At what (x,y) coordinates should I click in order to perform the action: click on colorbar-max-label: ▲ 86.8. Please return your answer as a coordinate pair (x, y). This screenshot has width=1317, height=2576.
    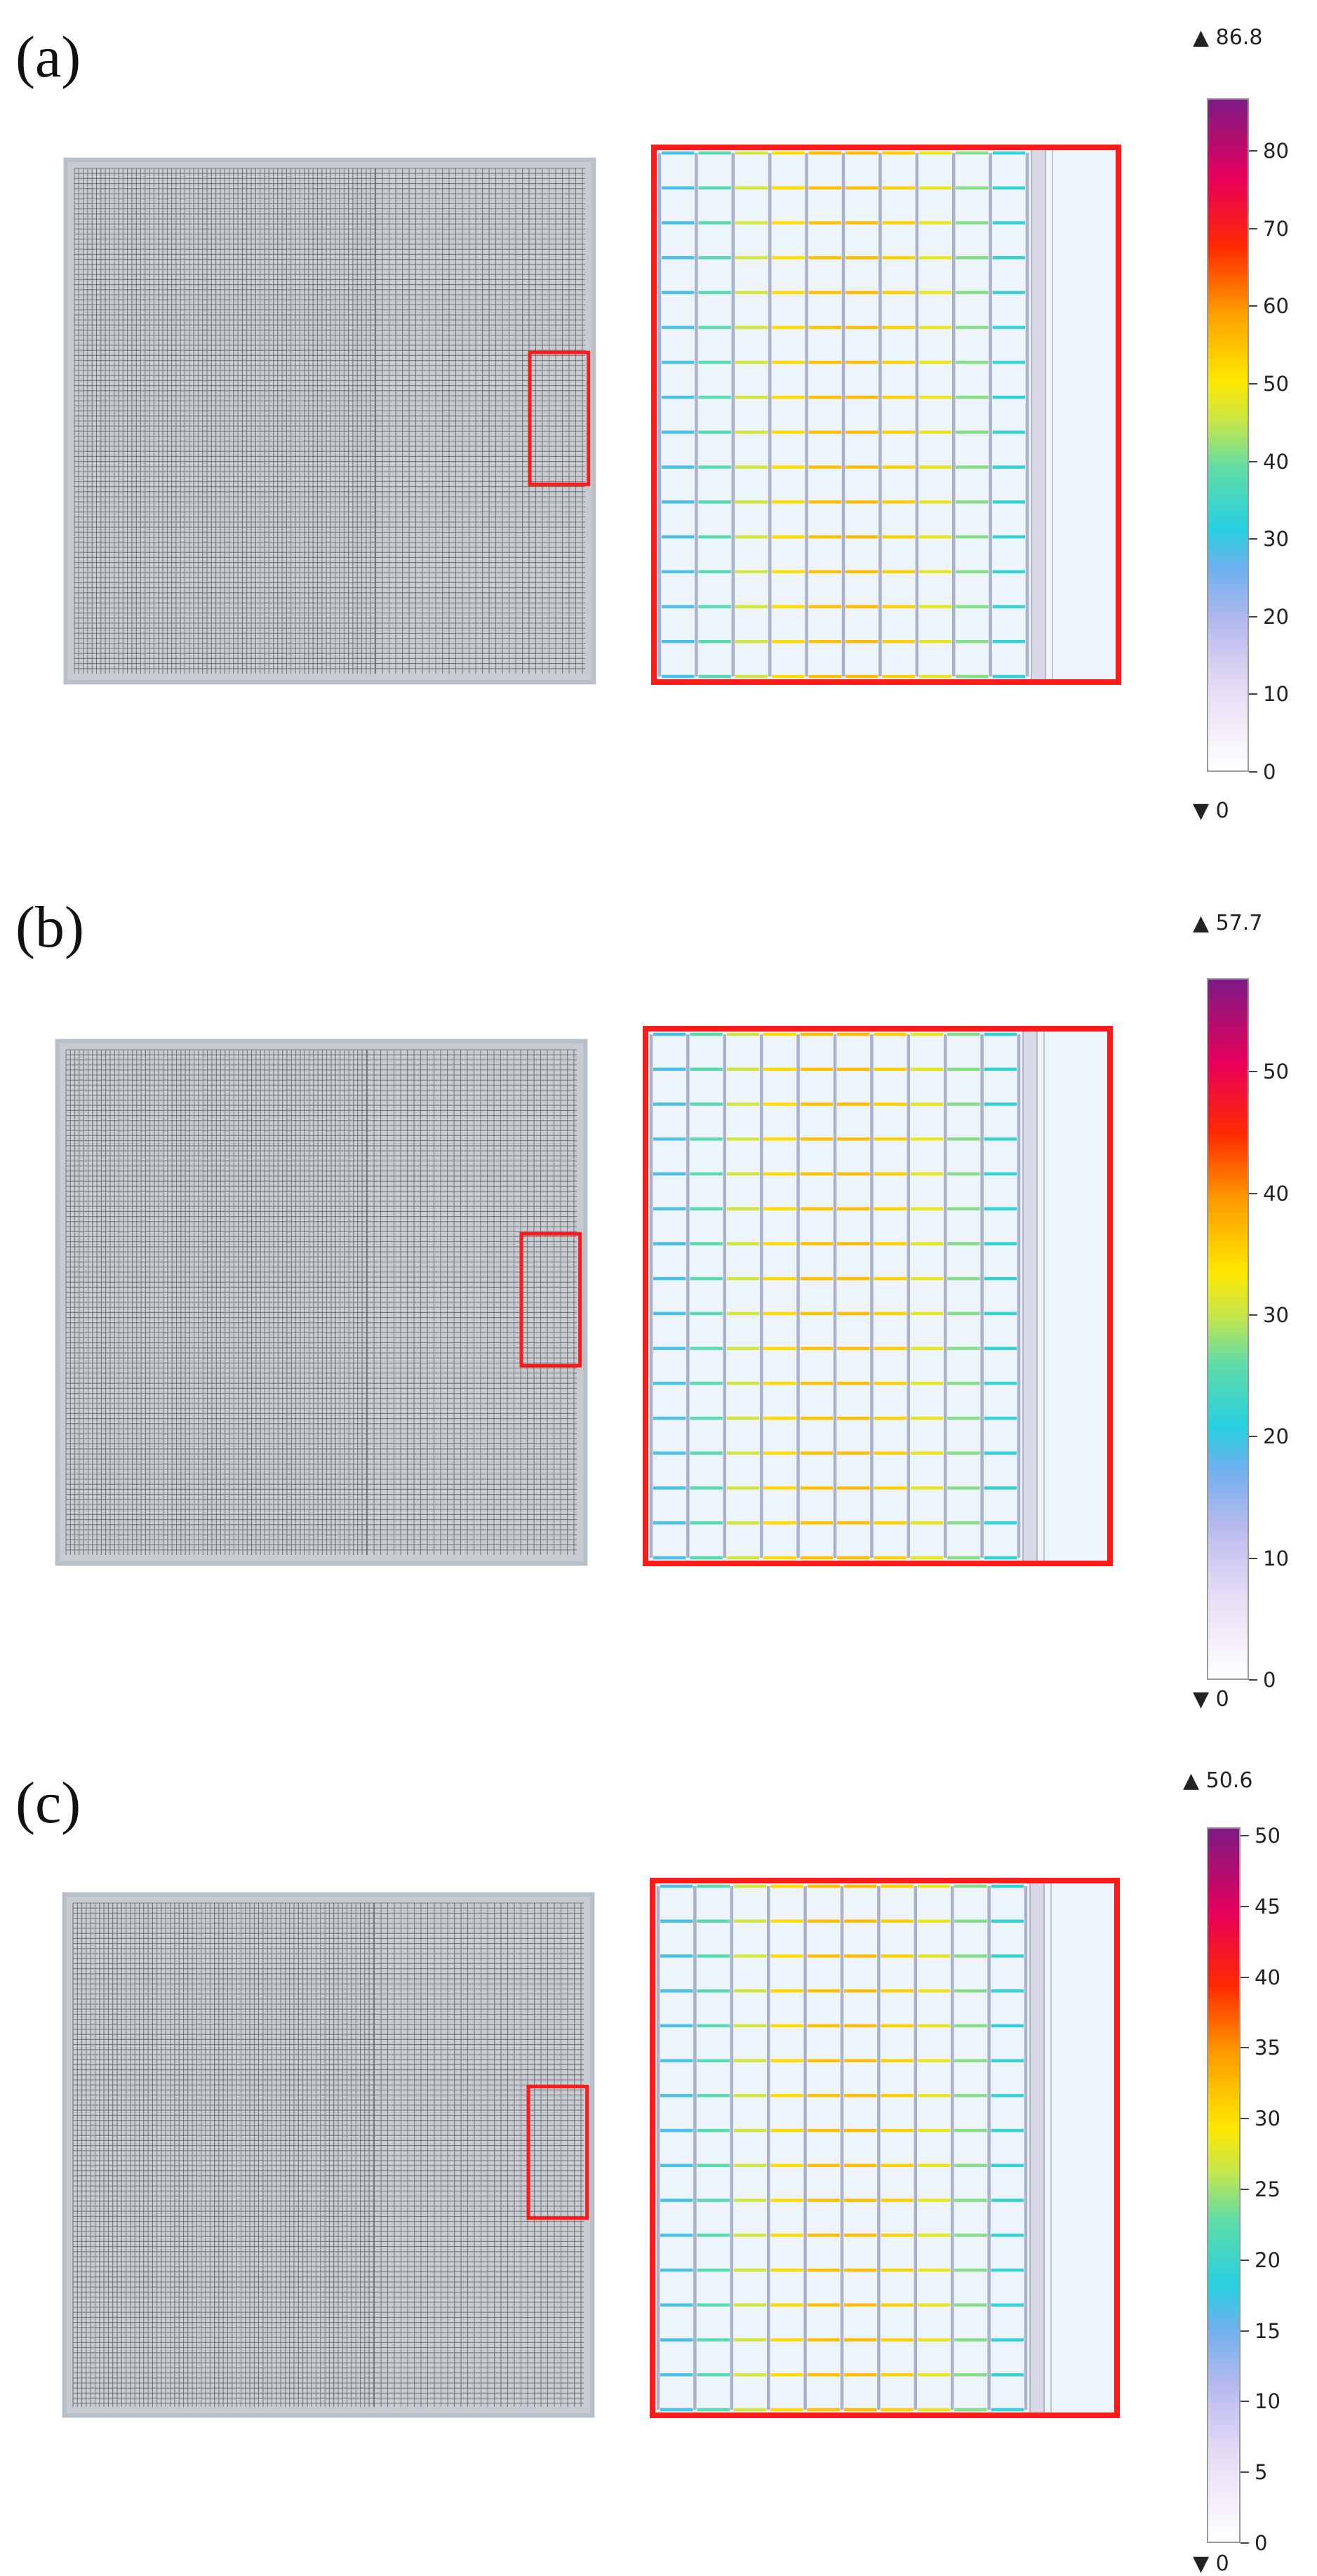
    Looking at the image, I should click on (1228, 38).